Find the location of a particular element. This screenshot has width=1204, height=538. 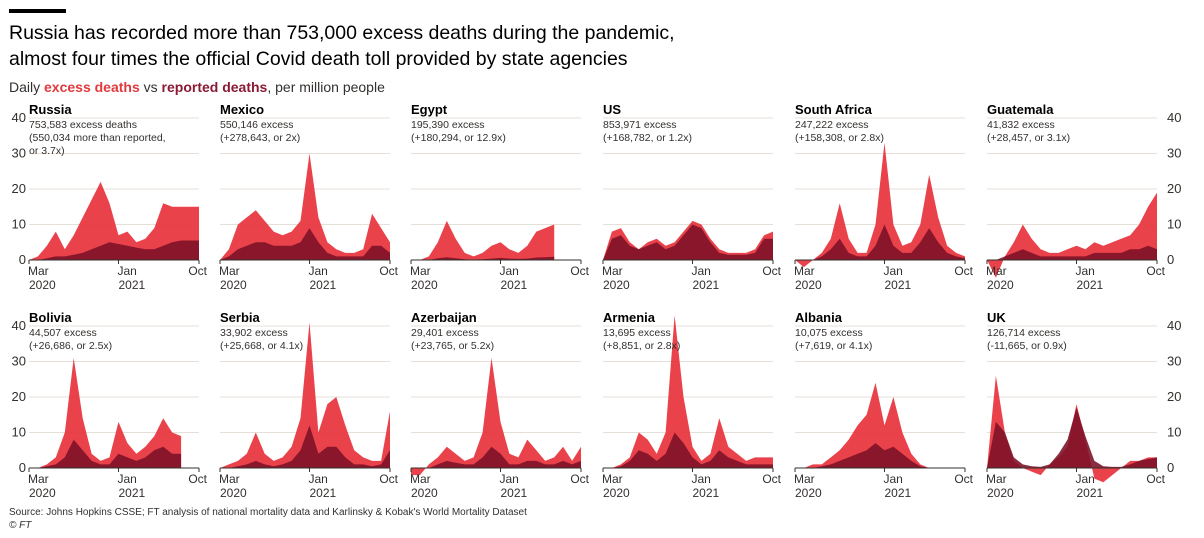

subtitle-suffix: , per million people is located at coordinates (326, 87).